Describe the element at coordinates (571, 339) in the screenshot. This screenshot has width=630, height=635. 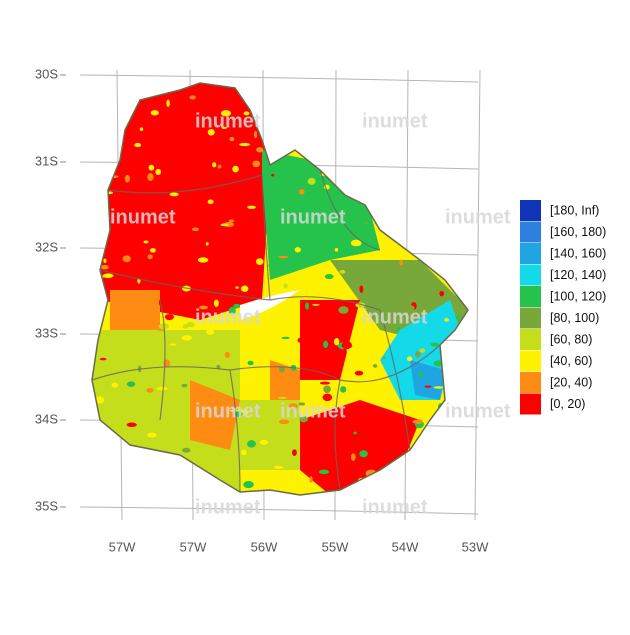
I see `legend-label: [60, 80)` at that location.